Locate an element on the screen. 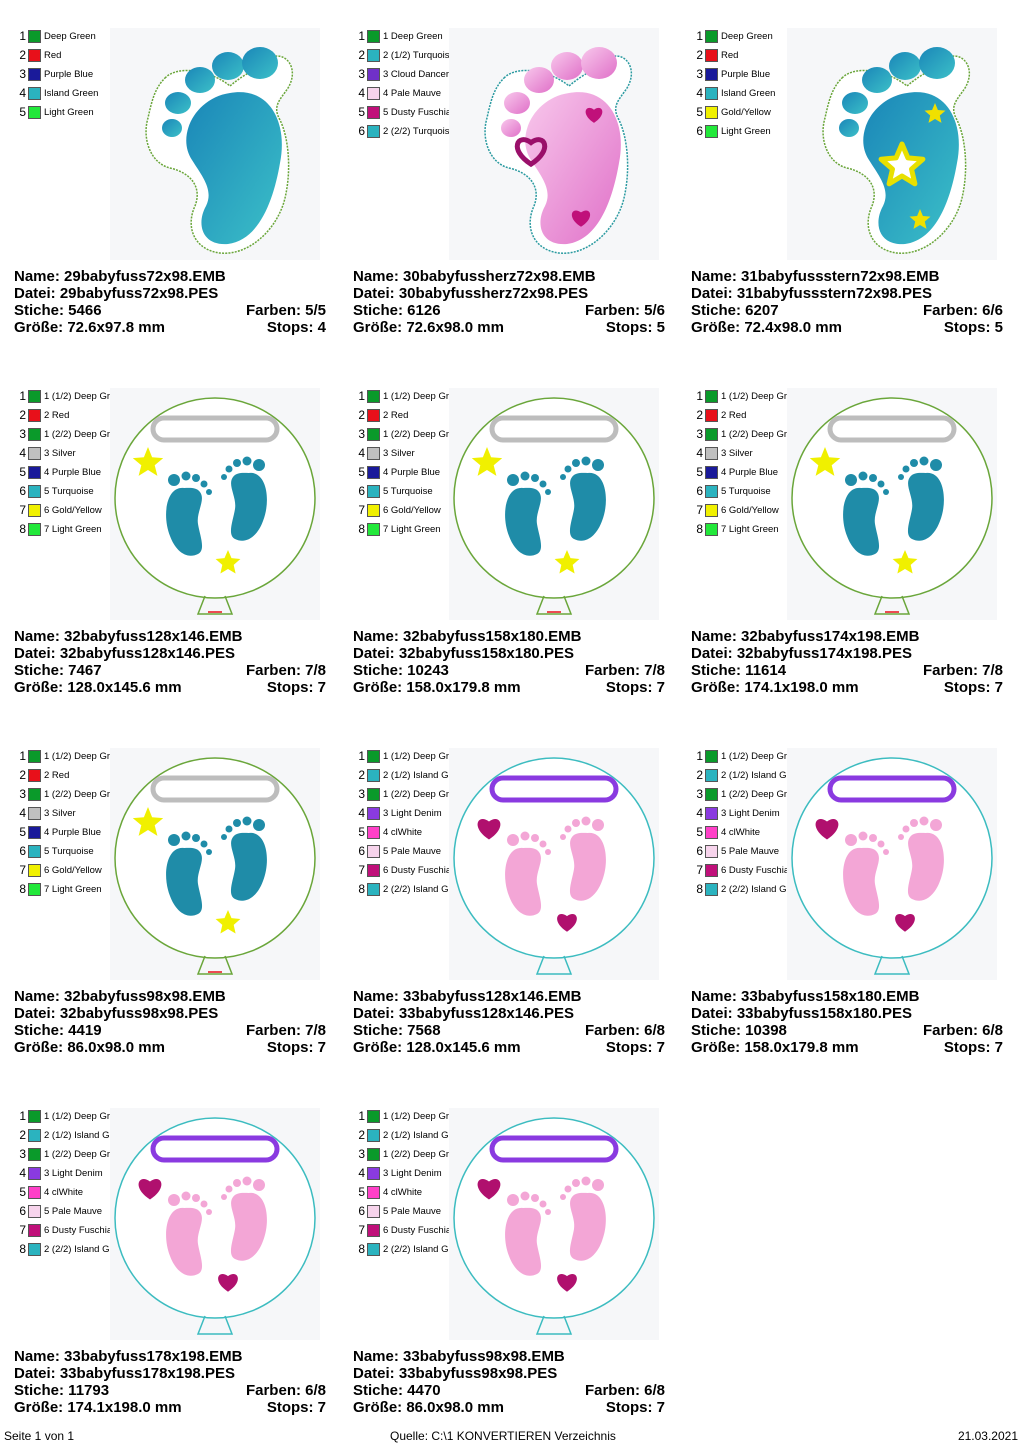 The image size is (1024, 1453). design-name: Name: 32babyfuss158x180.EMB is located at coordinates (467, 636).